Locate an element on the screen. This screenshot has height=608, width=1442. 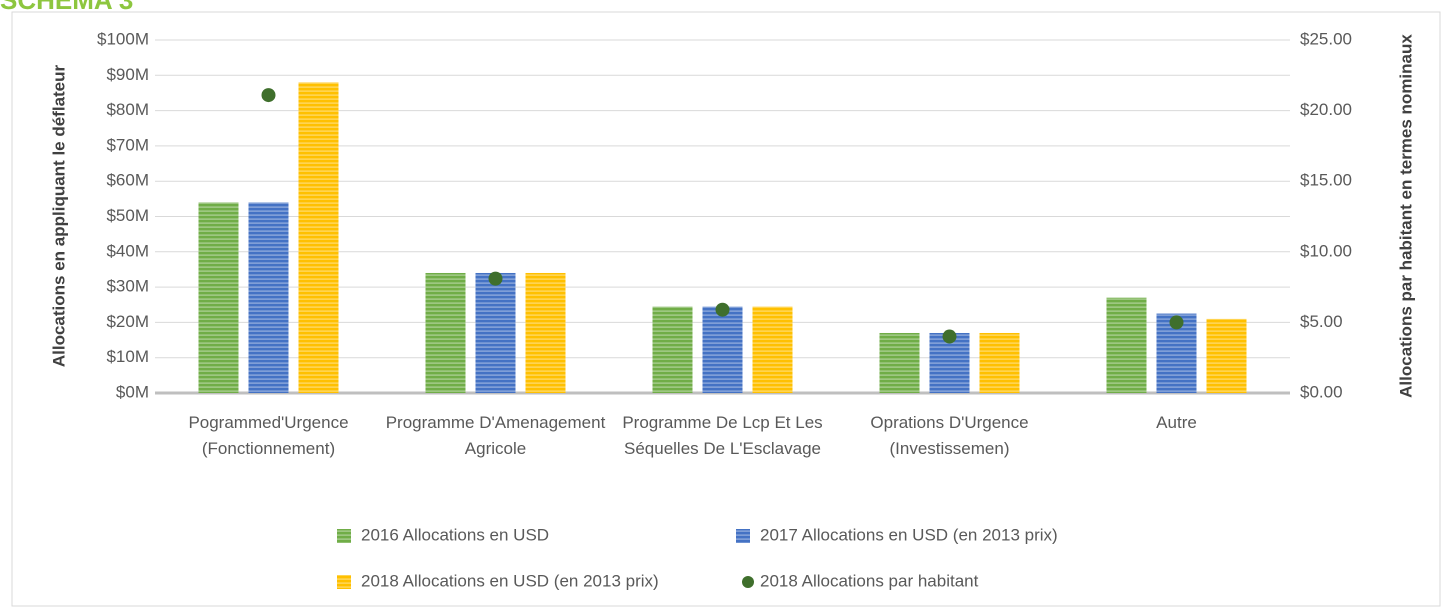
y2-tick-label: $15.00 is located at coordinates (1326, 180).